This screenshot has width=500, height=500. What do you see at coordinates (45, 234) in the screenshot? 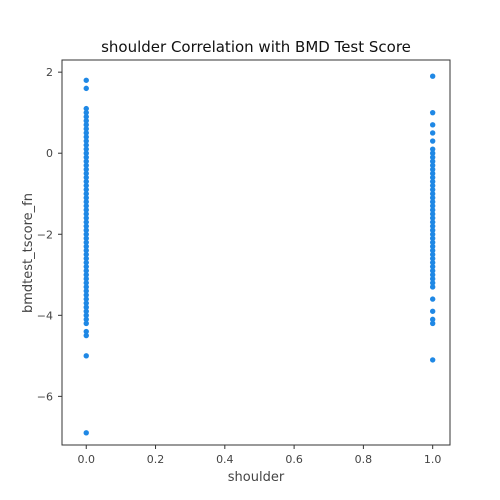
I see `y-tick-label: −2` at bounding box center [45, 234].